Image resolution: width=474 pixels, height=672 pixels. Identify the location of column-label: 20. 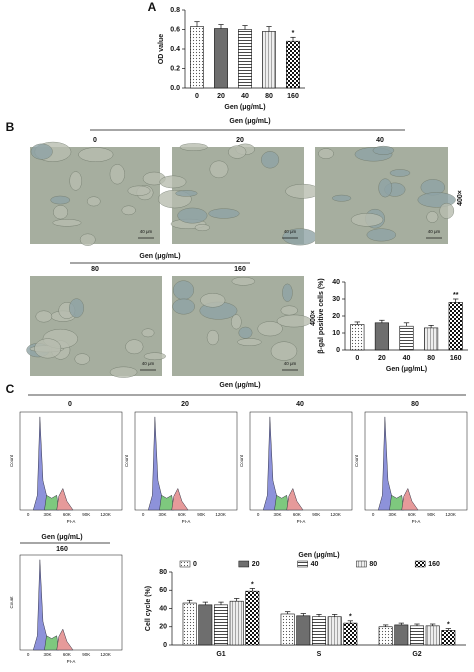
(240, 140).